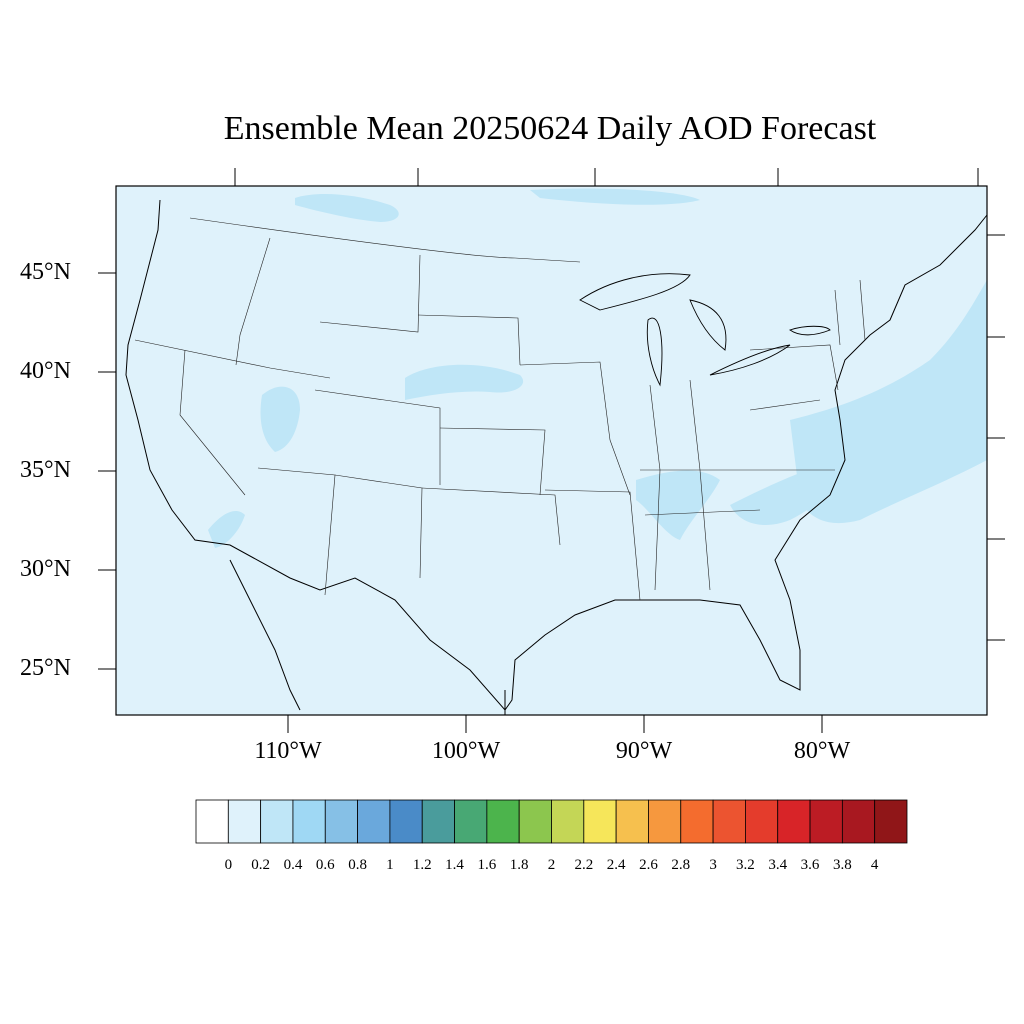 The height and width of the screenshot is (1024, 1024). I want to click on lake-superior, so click(635, 292).